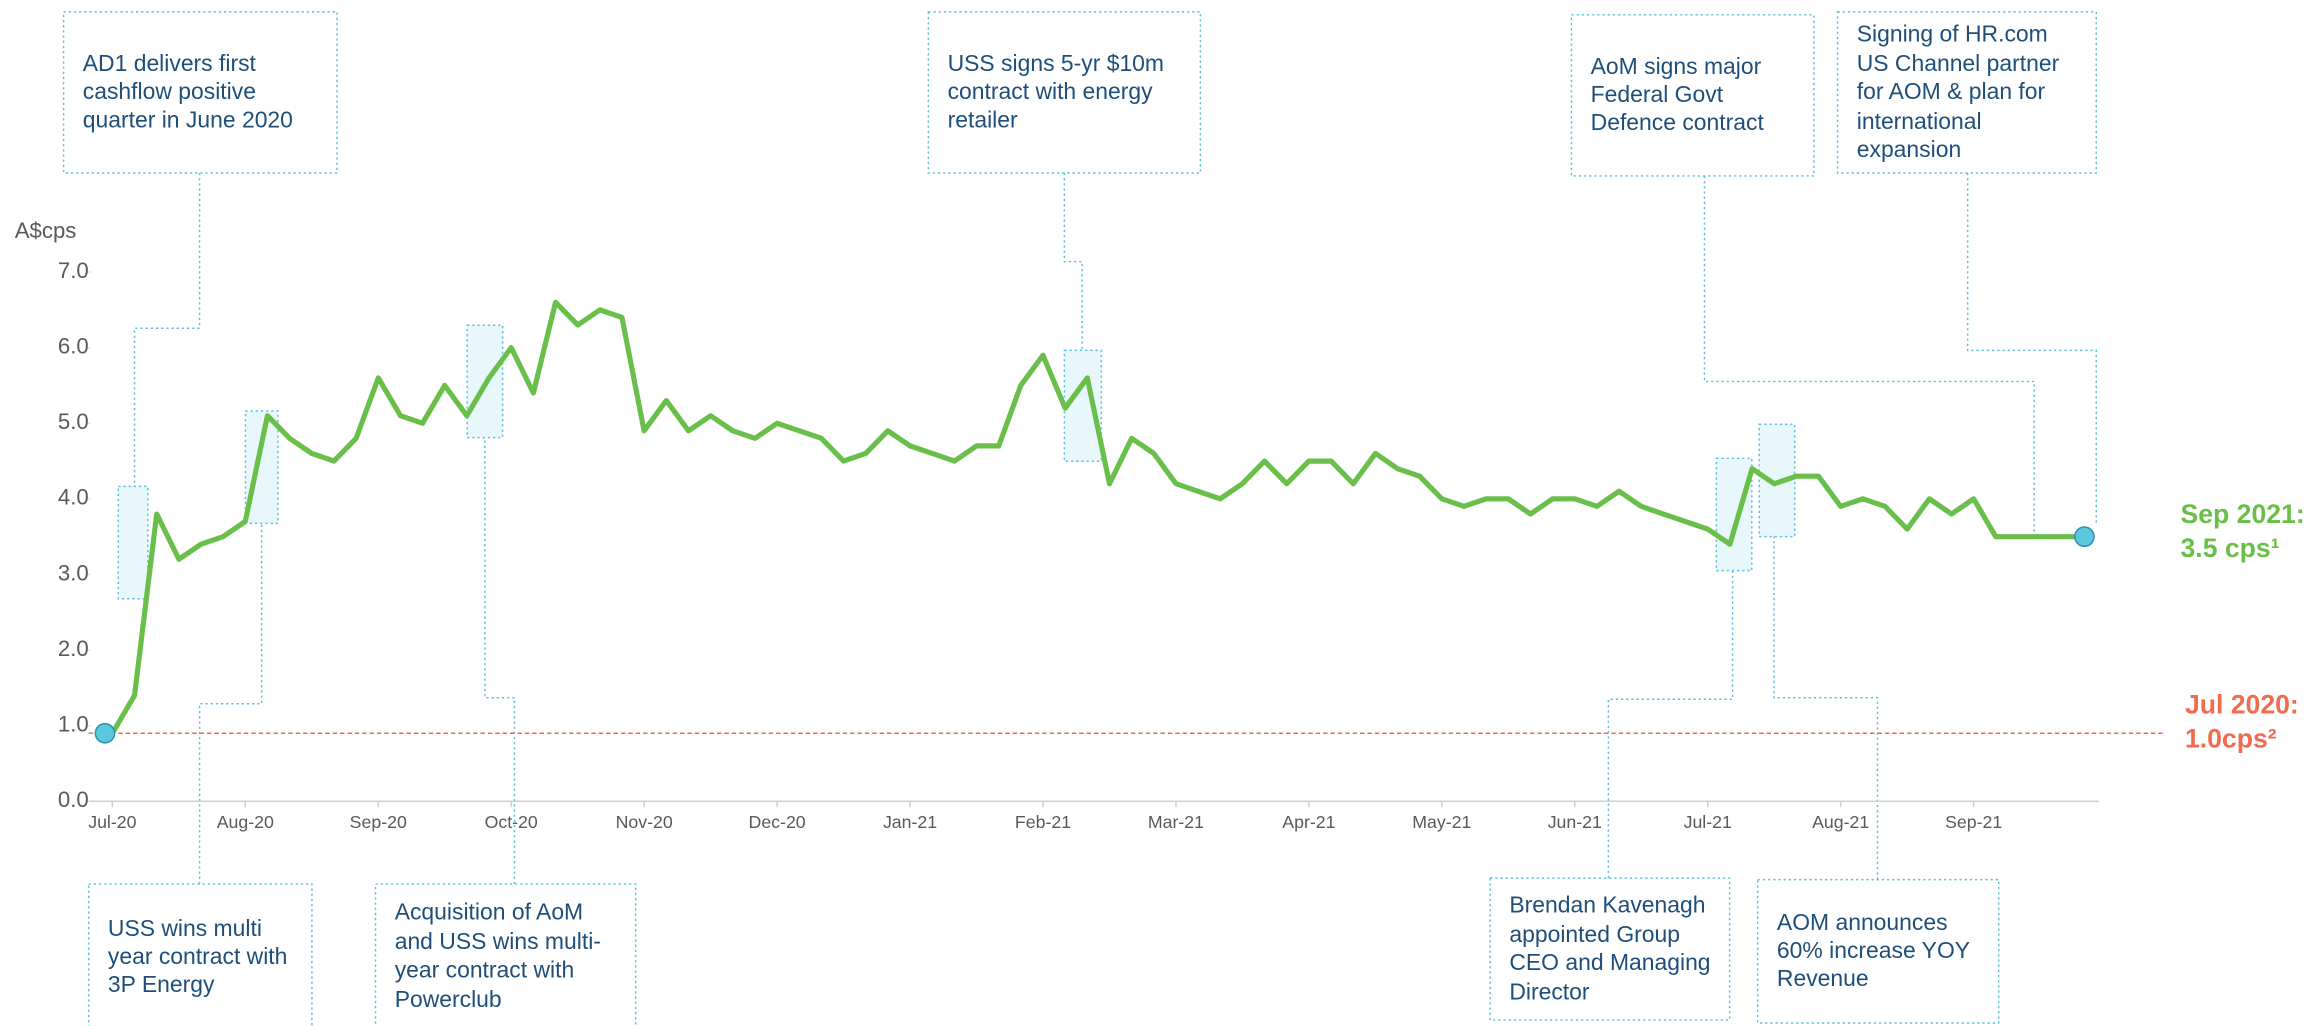 This screenshot has height=1026, width=2318. Describe the element at coordinates (1043, 822) in the screenshot. I see `x-tick-label: Feb-21` at that location.